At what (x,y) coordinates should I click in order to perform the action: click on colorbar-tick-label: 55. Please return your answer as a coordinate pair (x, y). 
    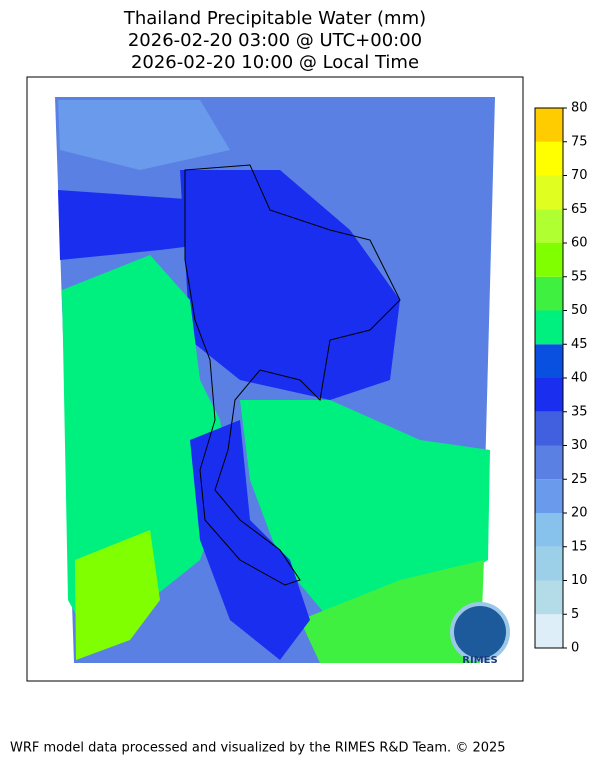
    Looking at the image, I should click on (579, 276).